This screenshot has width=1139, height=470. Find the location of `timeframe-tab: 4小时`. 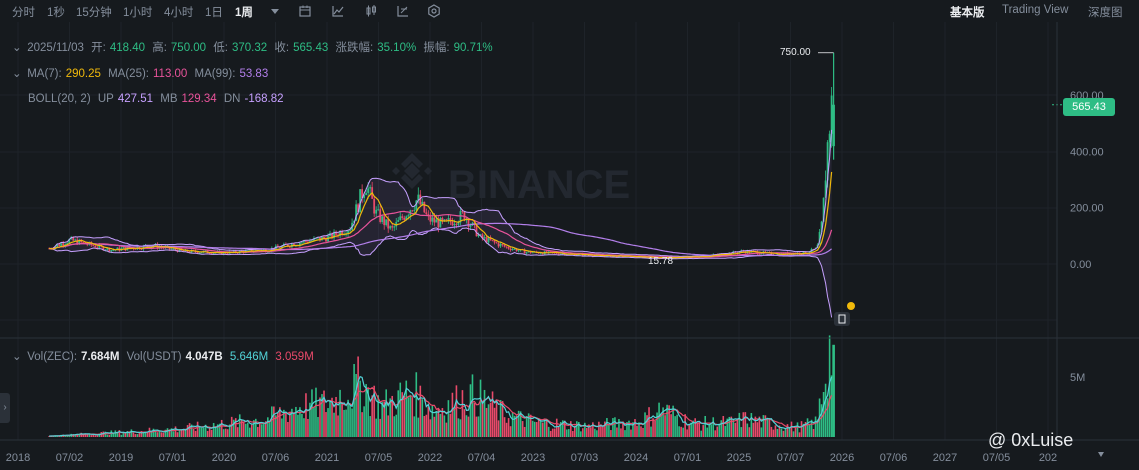

timeframe-tab: 4小时 is located at coordinates (179, 13).